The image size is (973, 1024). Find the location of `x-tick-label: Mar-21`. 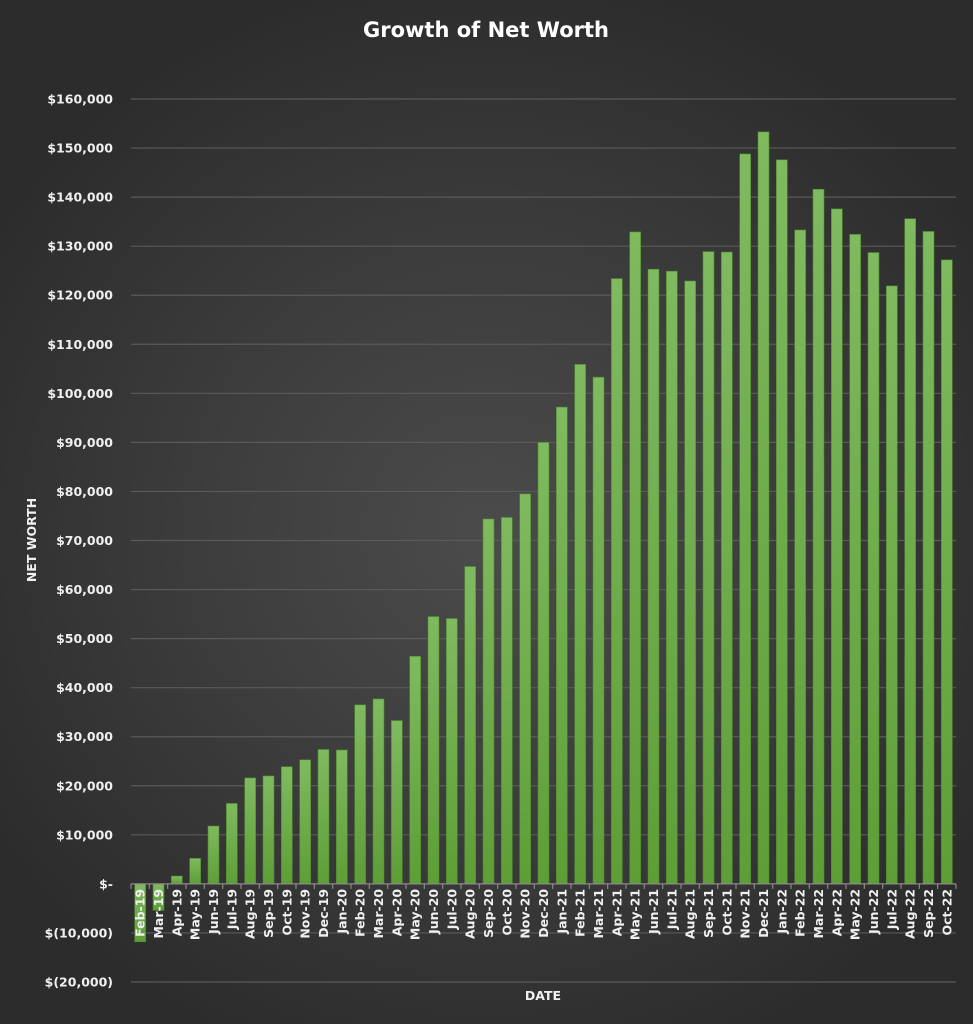

x-tick-label: Mar-21 is located at coordinates (598, 914).